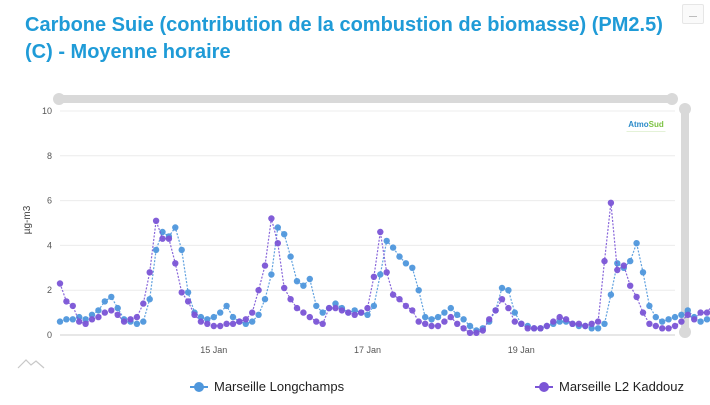 Image resolution: width=710 pixels, height=405 pixels. Describe the element at coordinates (685, 332) in the screenshot. I see `scroll-handle-bottom` at that location.